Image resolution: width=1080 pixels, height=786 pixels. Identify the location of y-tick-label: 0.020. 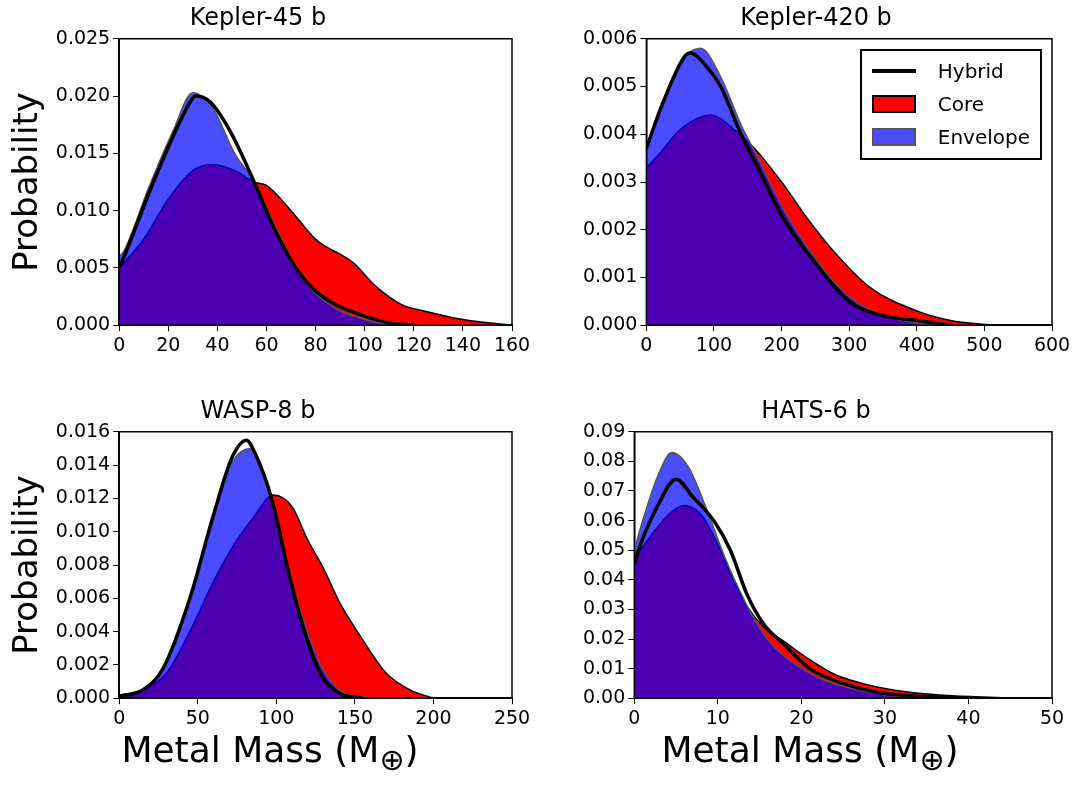
(83, 94).